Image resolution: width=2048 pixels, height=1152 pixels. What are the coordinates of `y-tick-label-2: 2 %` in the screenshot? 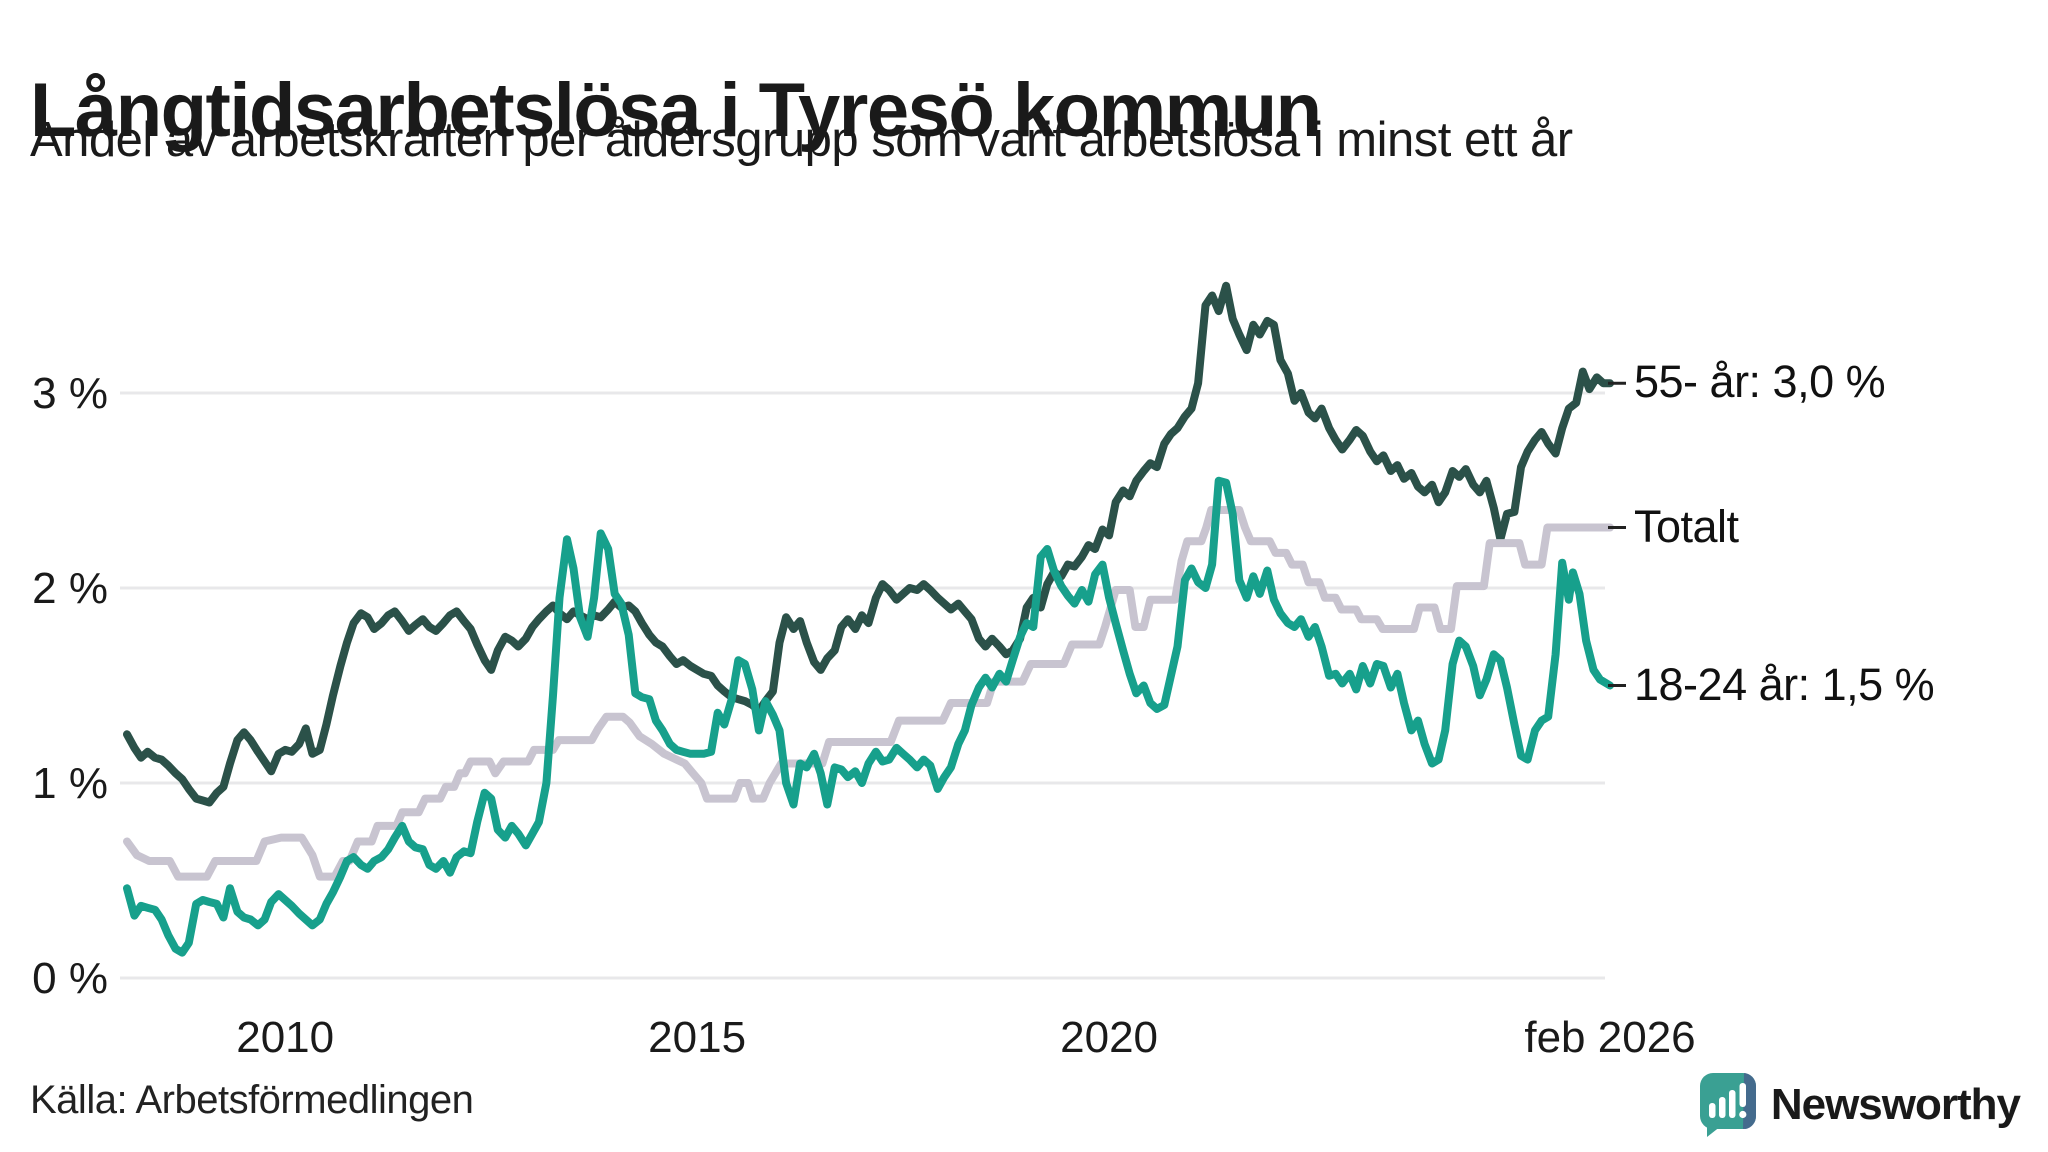 It's located at (70, 588).